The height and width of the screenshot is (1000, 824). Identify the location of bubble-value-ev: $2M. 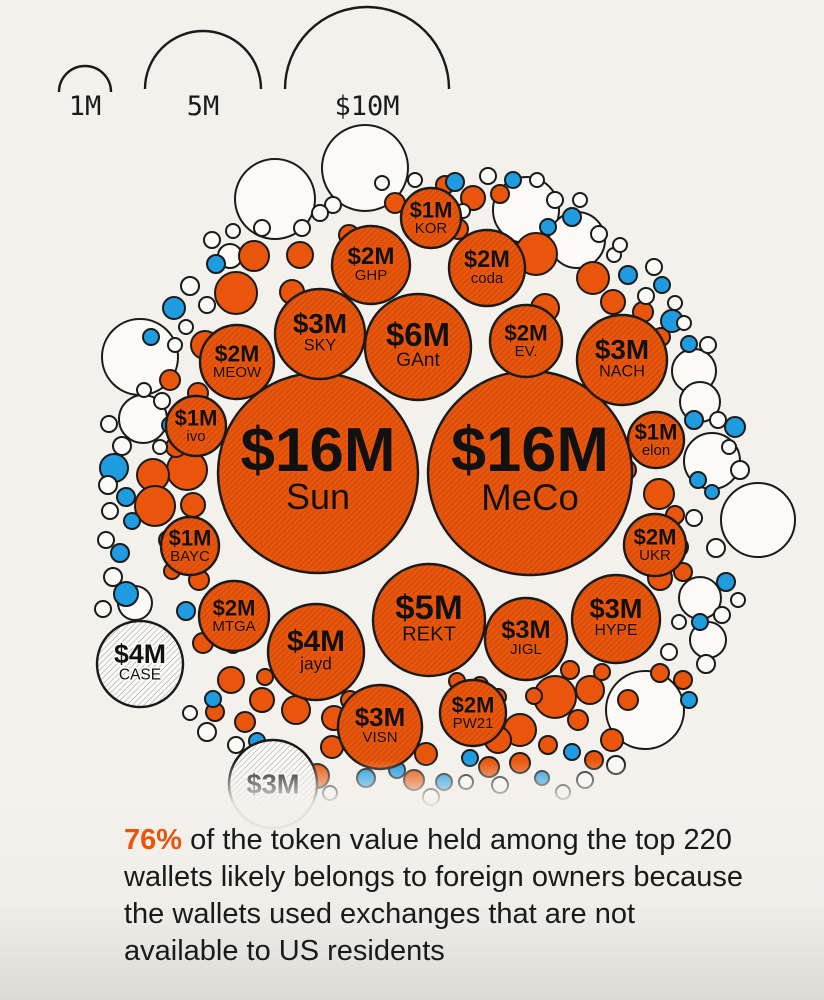
(525, 332).